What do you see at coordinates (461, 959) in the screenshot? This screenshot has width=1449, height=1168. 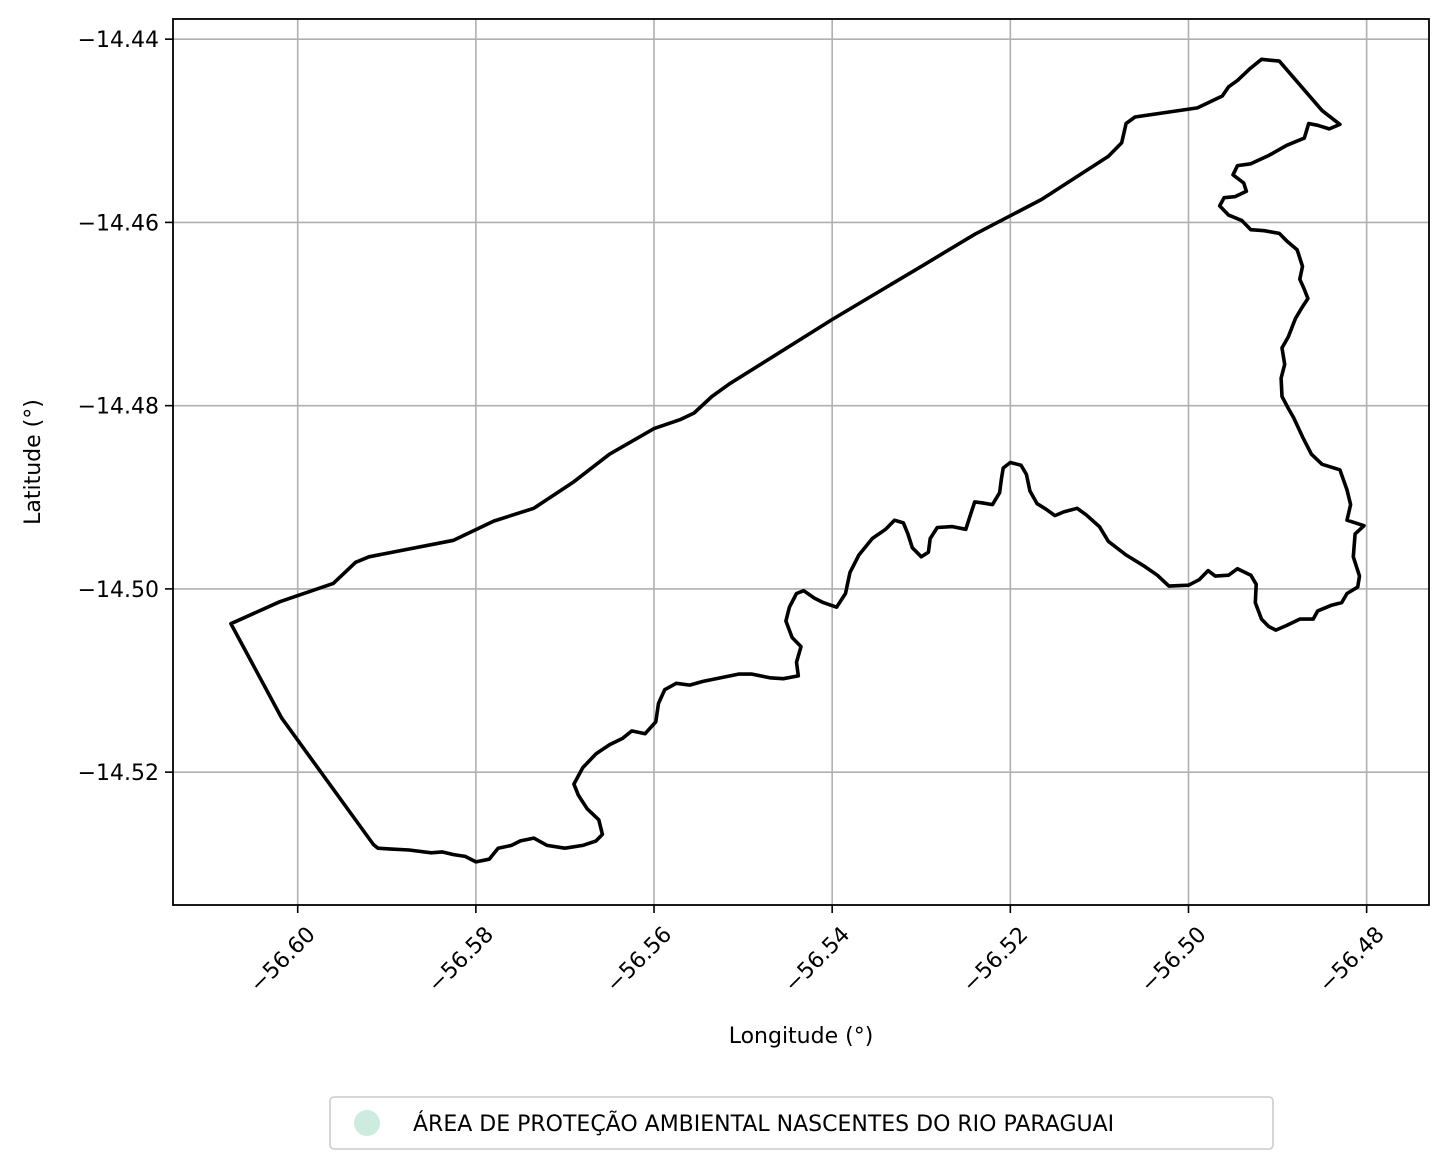 I see `x-tick-label: −56.58` at bounding box center [461, 959].